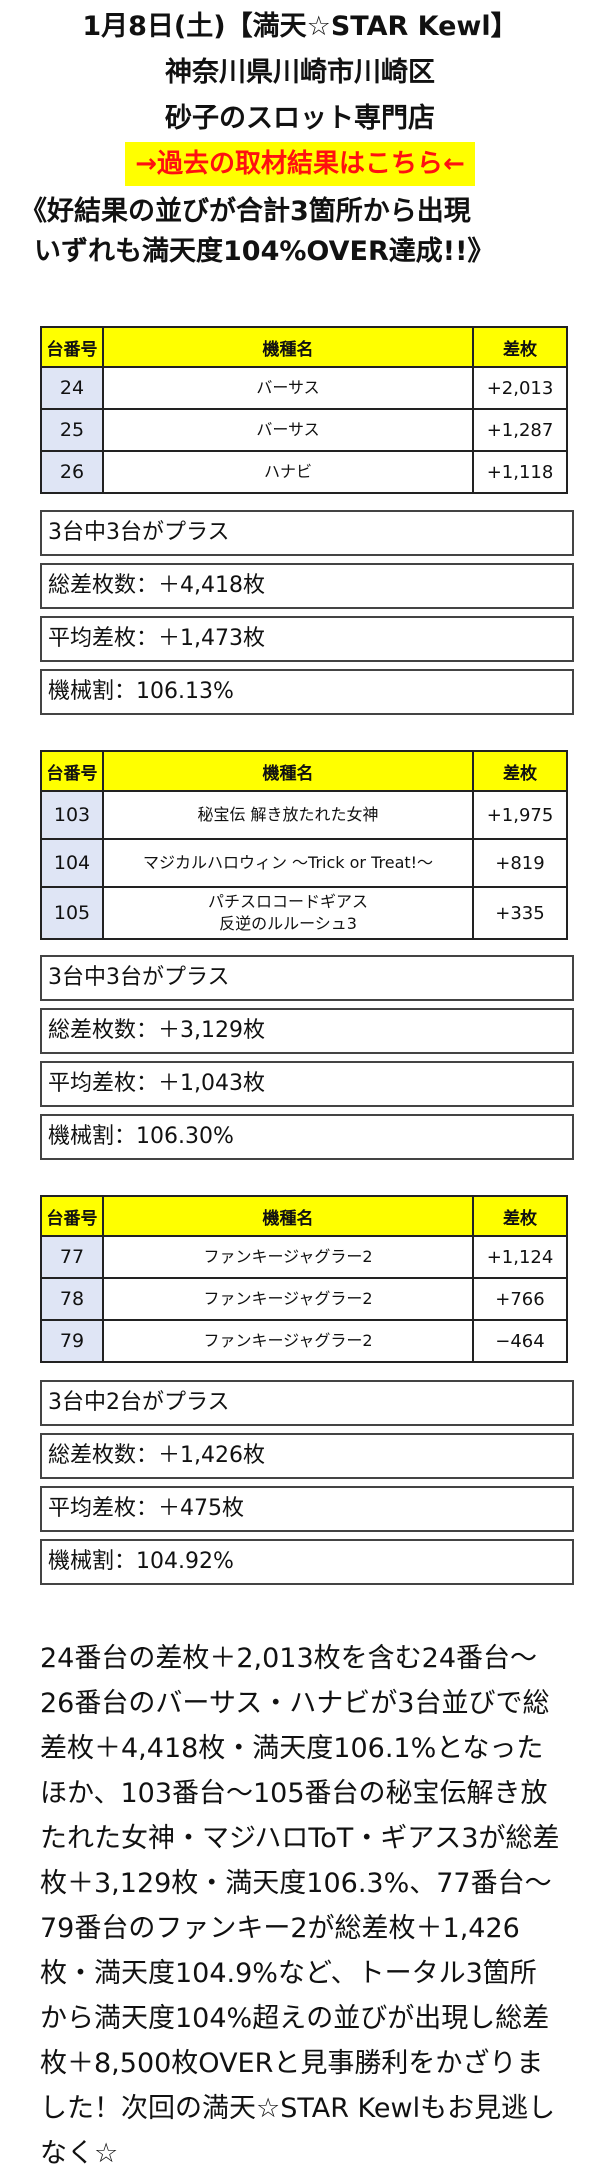 This screenshot has height=2176, width=600. What do you see at coordinates (300, 26) in the screenshot?
I see `title-line-1: 1月8日(土)【満天☆STAR Kewl】` at bounding box center [300, 26].